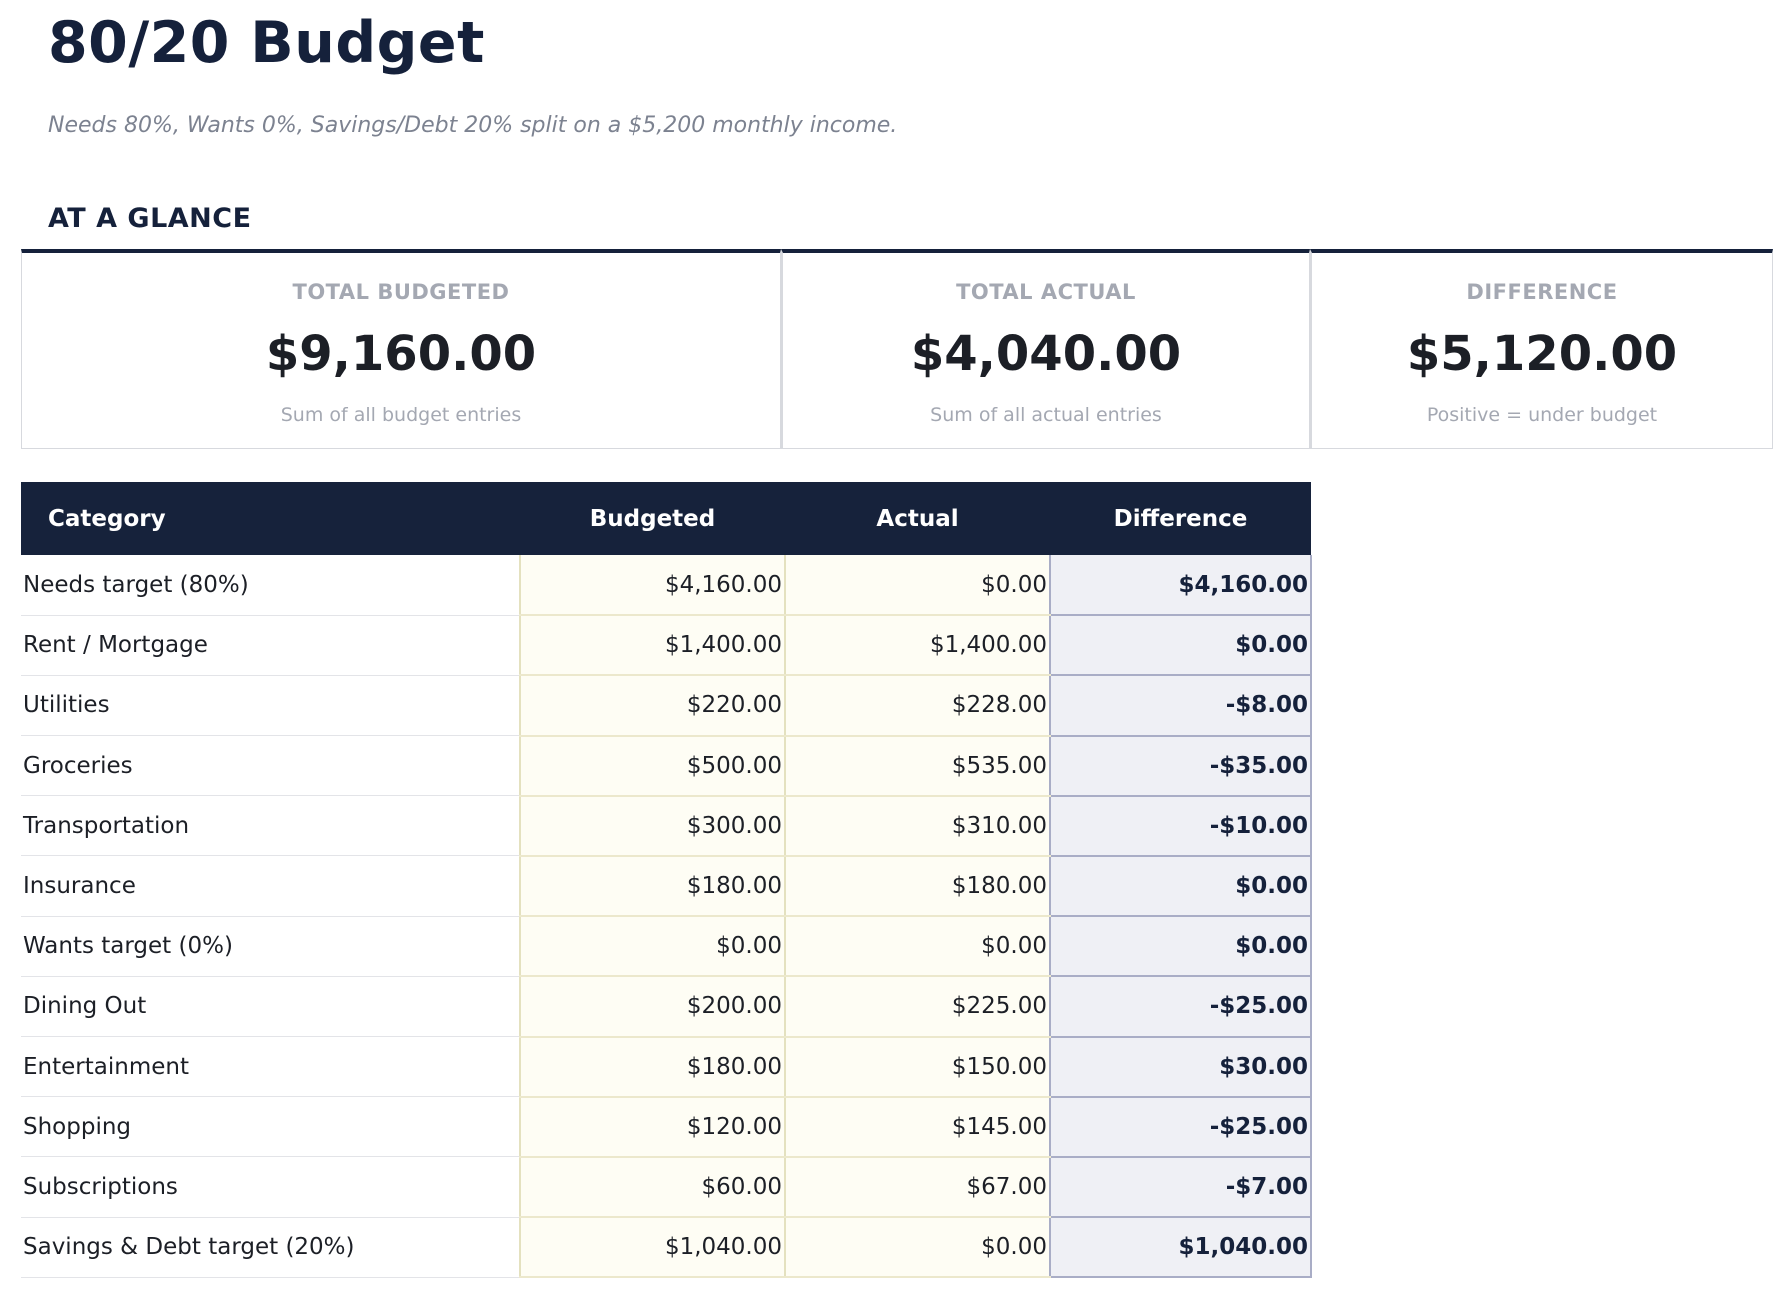 The height and width of the screenshot is (1294, 1787). What do you see at coordinates (1180, 706) in the screenshot?
I see `difference-cell: -$8.00` at bounding box center [1180, 706].